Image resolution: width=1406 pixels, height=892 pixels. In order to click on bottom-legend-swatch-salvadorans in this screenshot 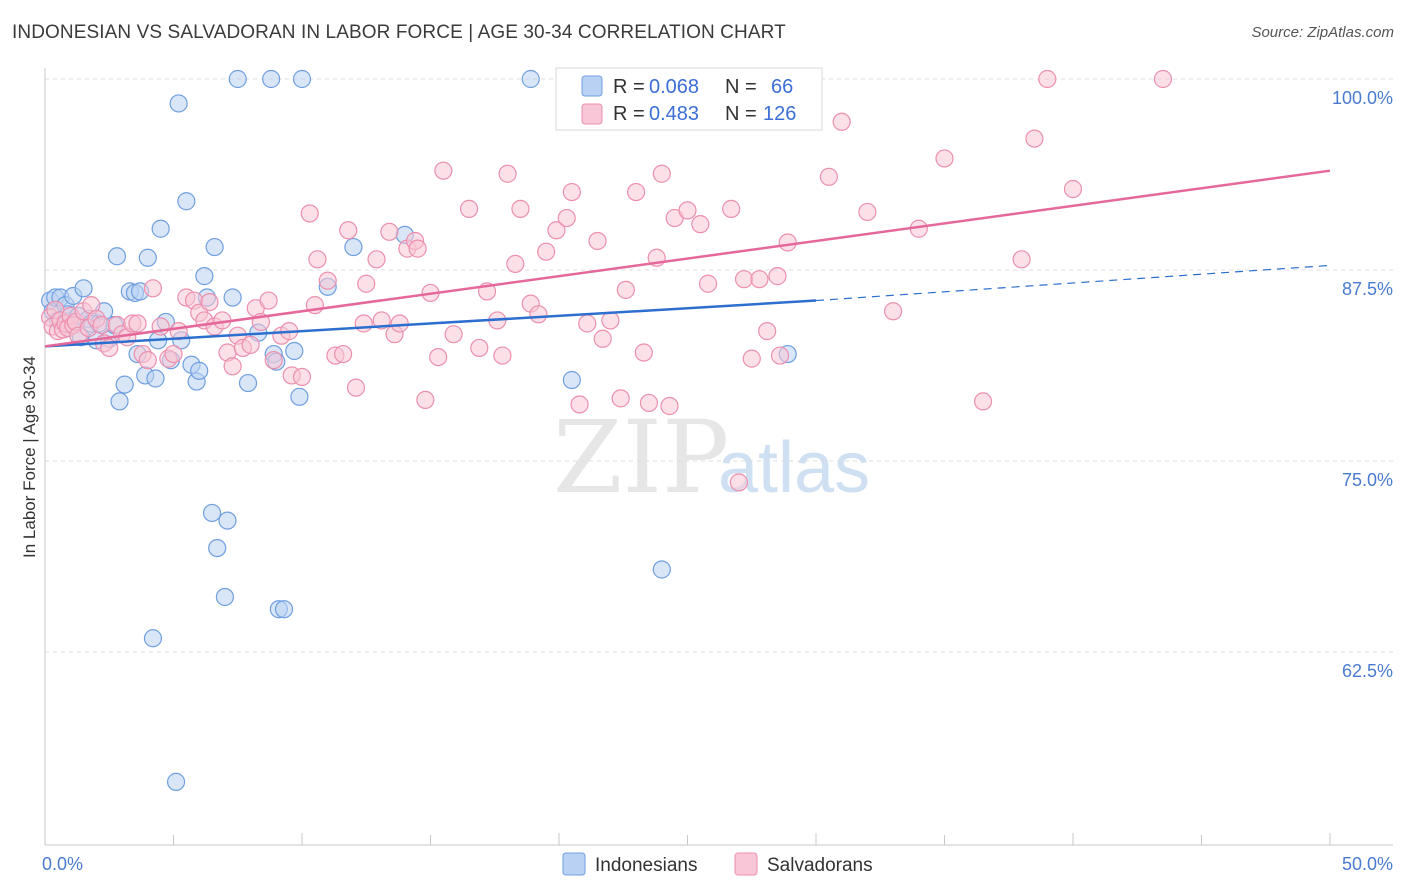, I will do `click(746, 864)`.